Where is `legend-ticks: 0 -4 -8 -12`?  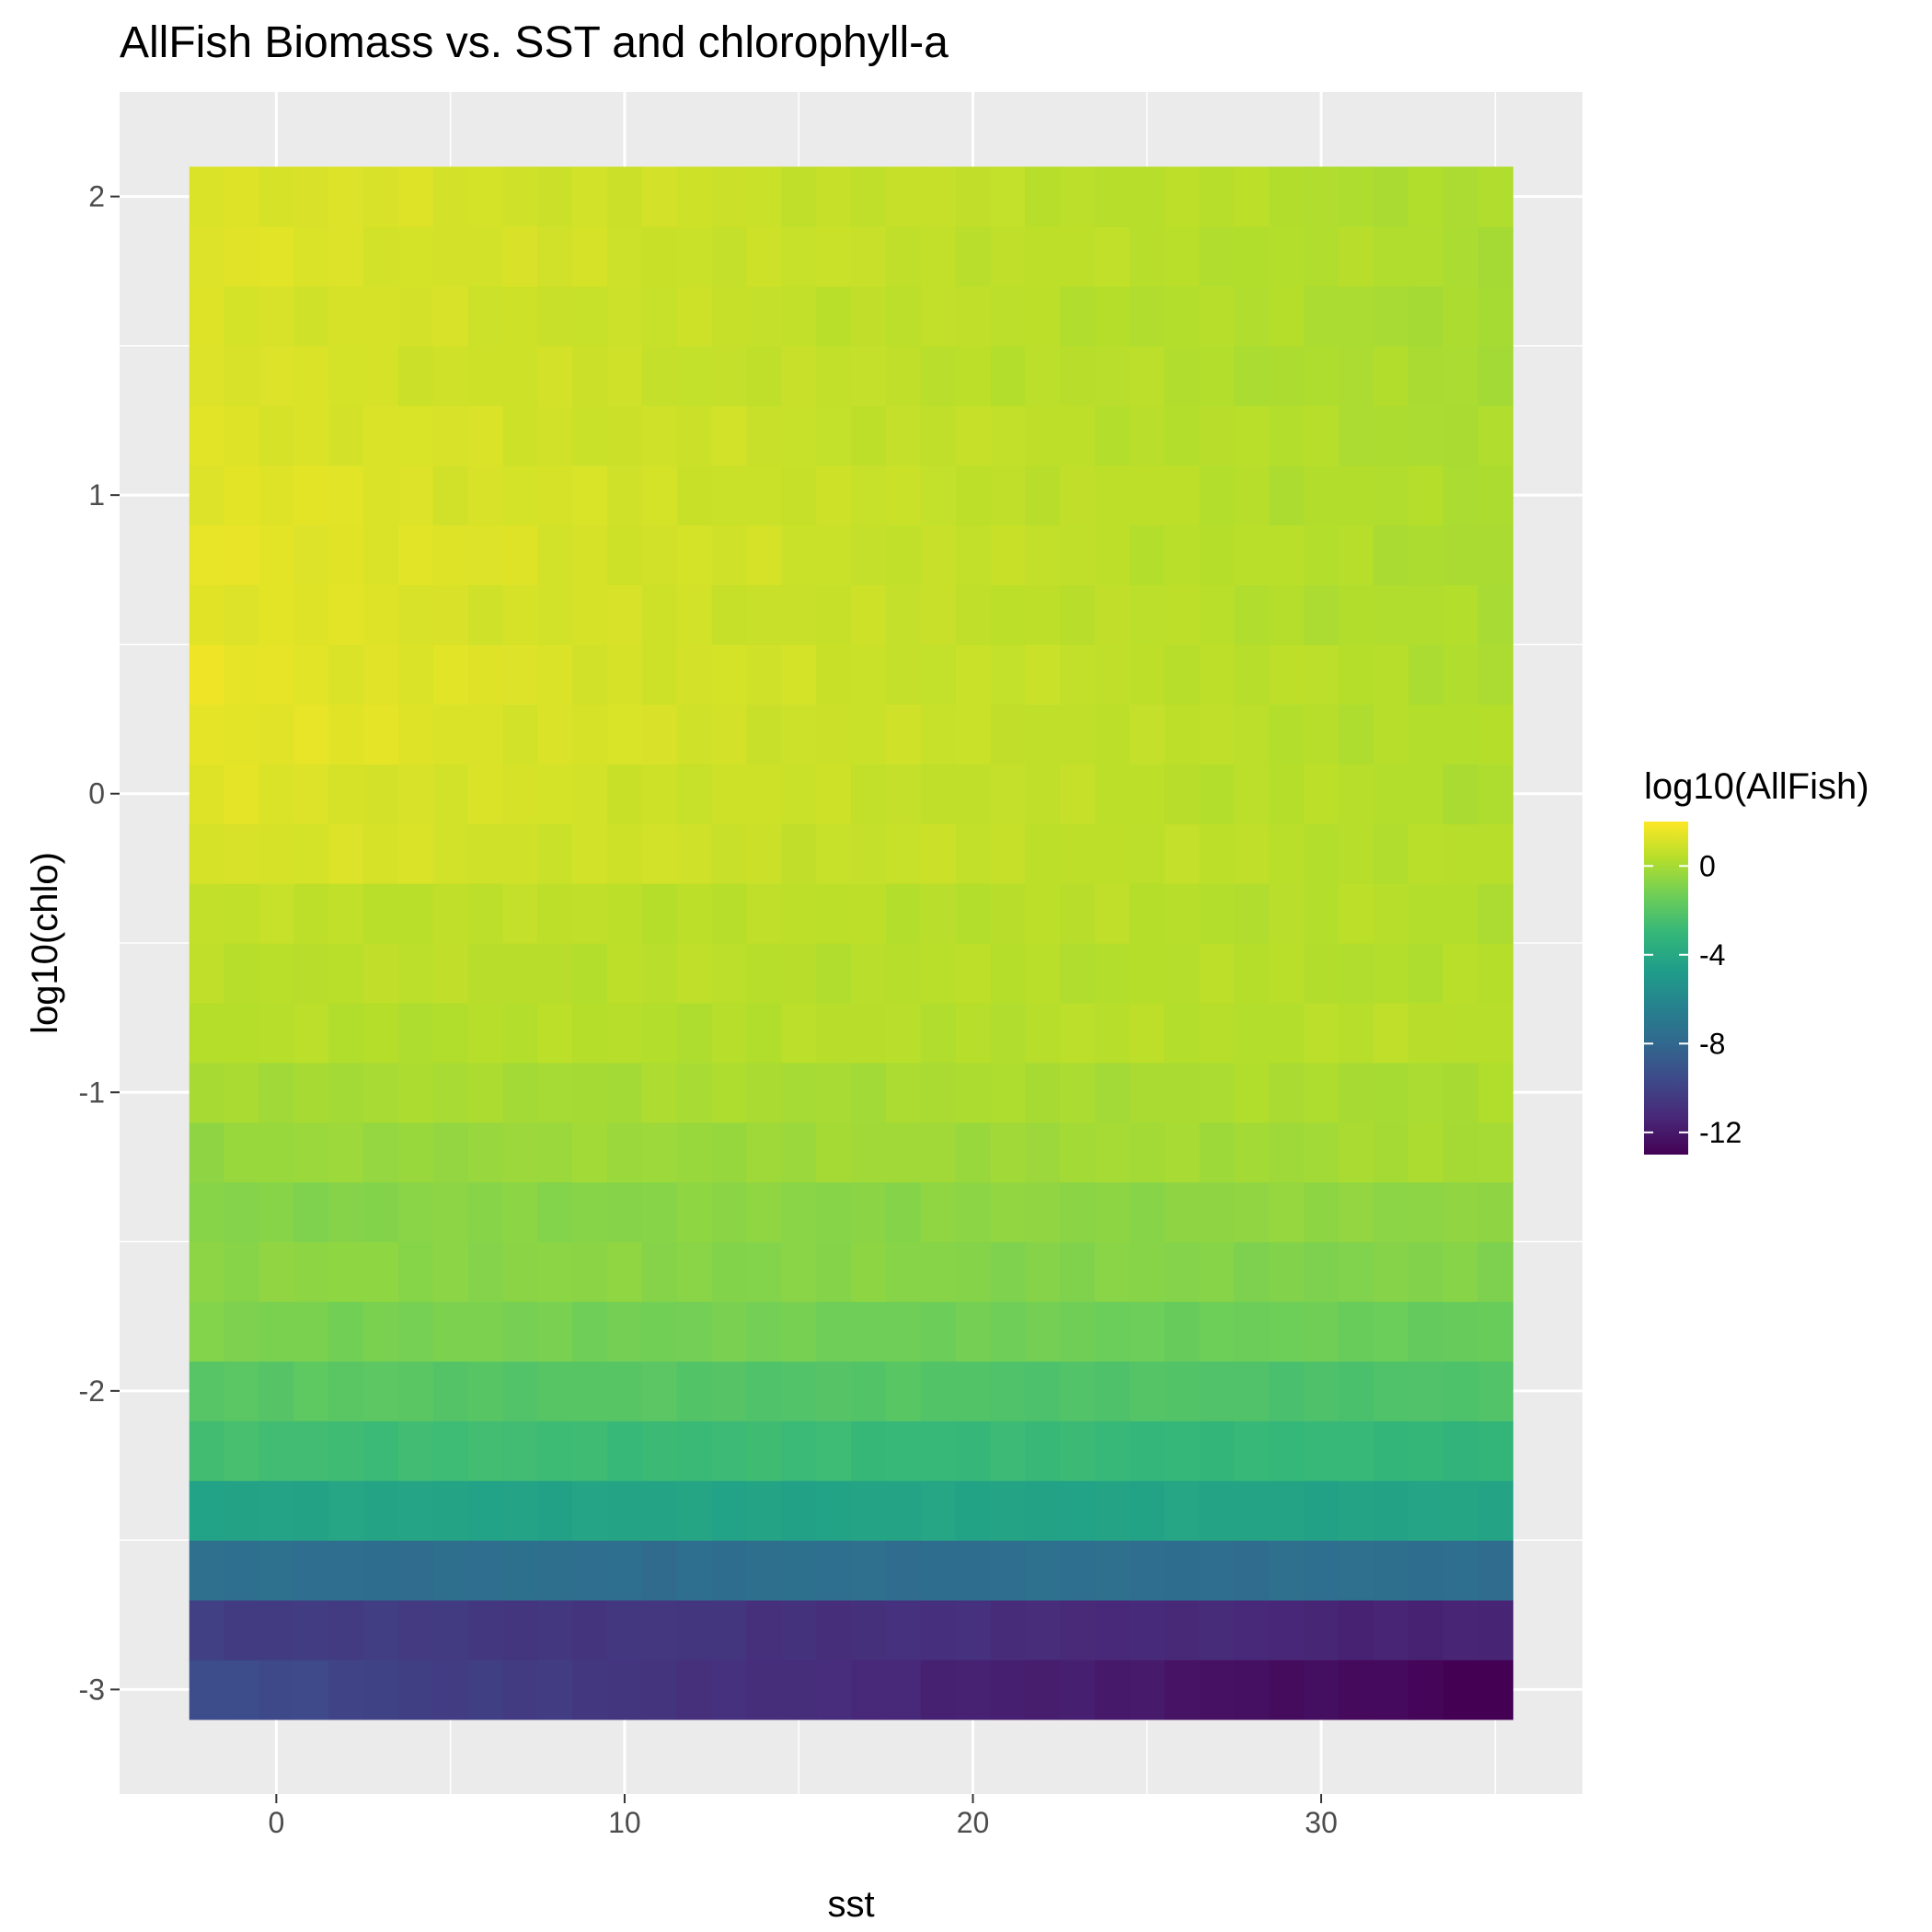
legend-ticks: 0 -4 -8 -12 is located at coordinates (1693, 999).